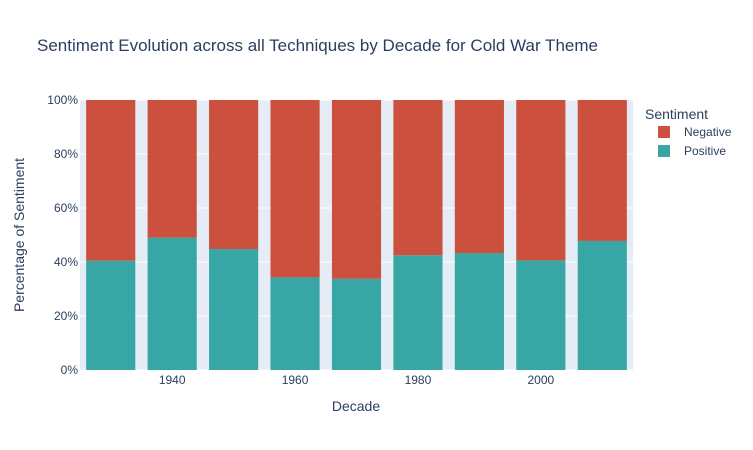 The height and width of the screenshot is (450, 753). I want to click on y-tick-label: 100%, so click(62, 100).